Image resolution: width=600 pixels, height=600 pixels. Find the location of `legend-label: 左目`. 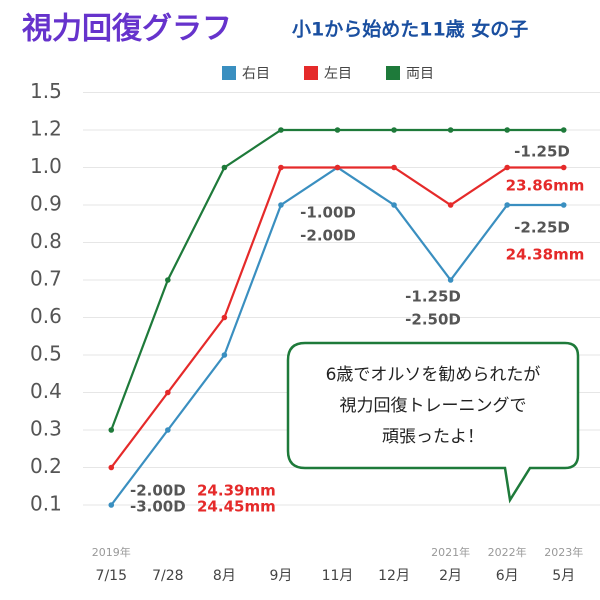

legend-label: 左目 is located at coordinates (338, 74).